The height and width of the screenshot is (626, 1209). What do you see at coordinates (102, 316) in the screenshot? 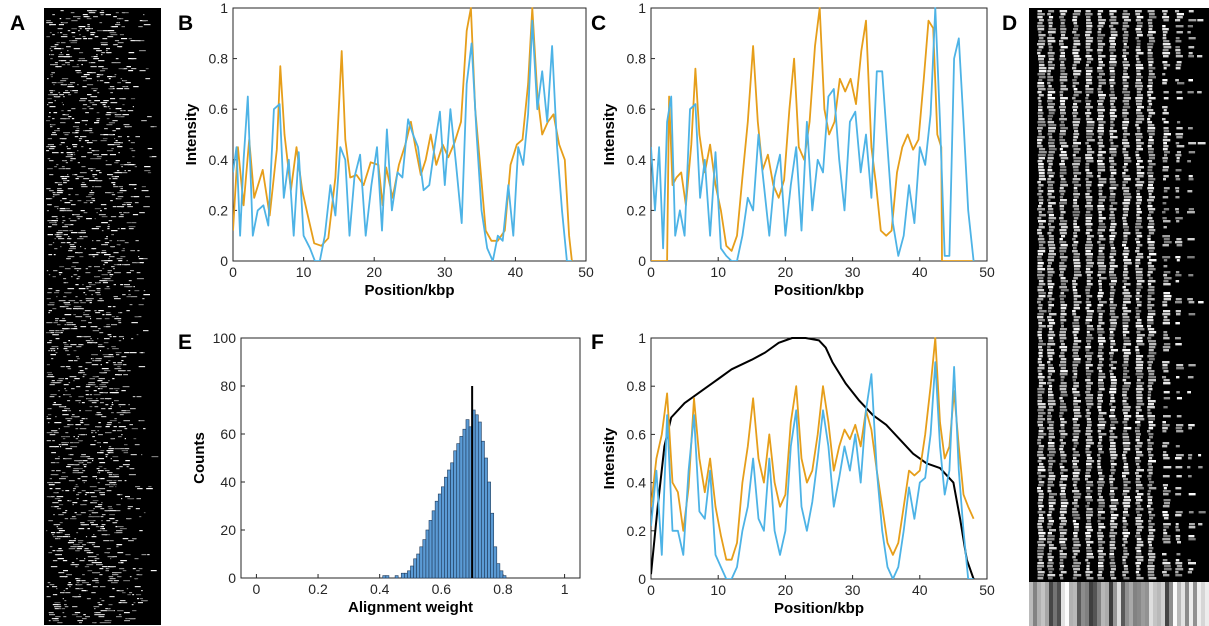
I see `kymograph-image-a` at bounding box center [102, 316].